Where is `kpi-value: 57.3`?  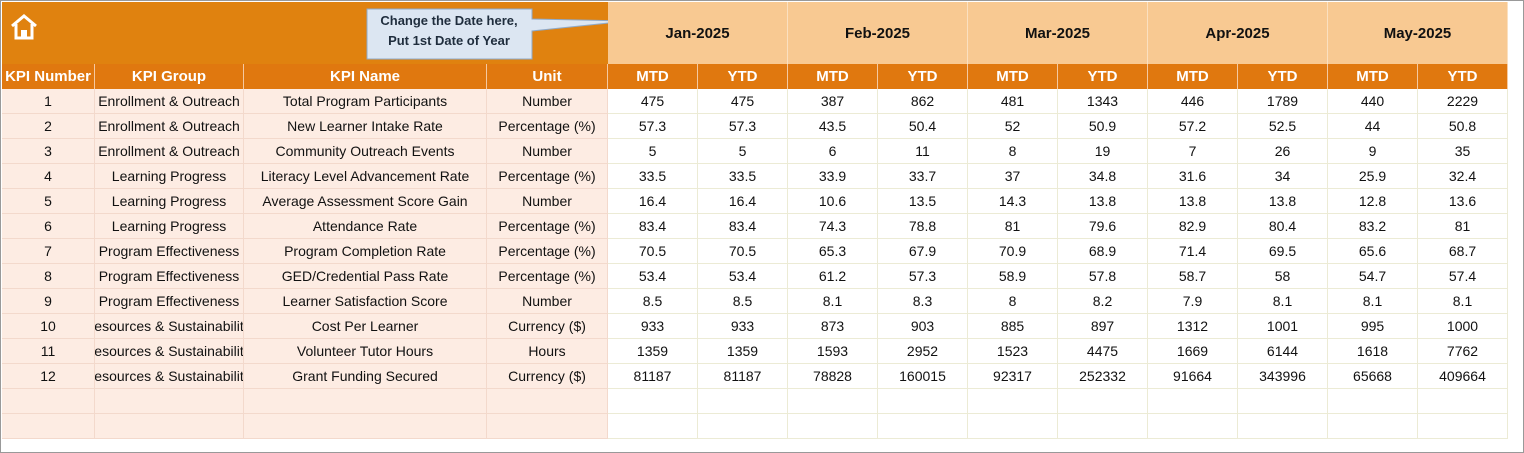 kpi-value: 57.3 is located at coordinates (743, 126).